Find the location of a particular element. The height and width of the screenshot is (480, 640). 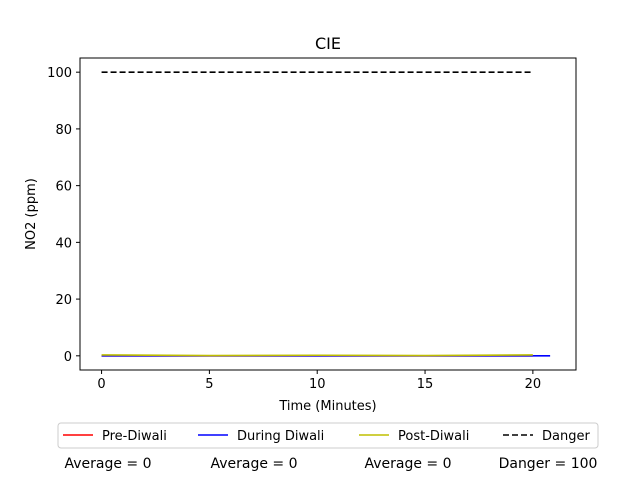

y-axis: 0 20 40 60 80 100 is located at coordinates (63, 215).